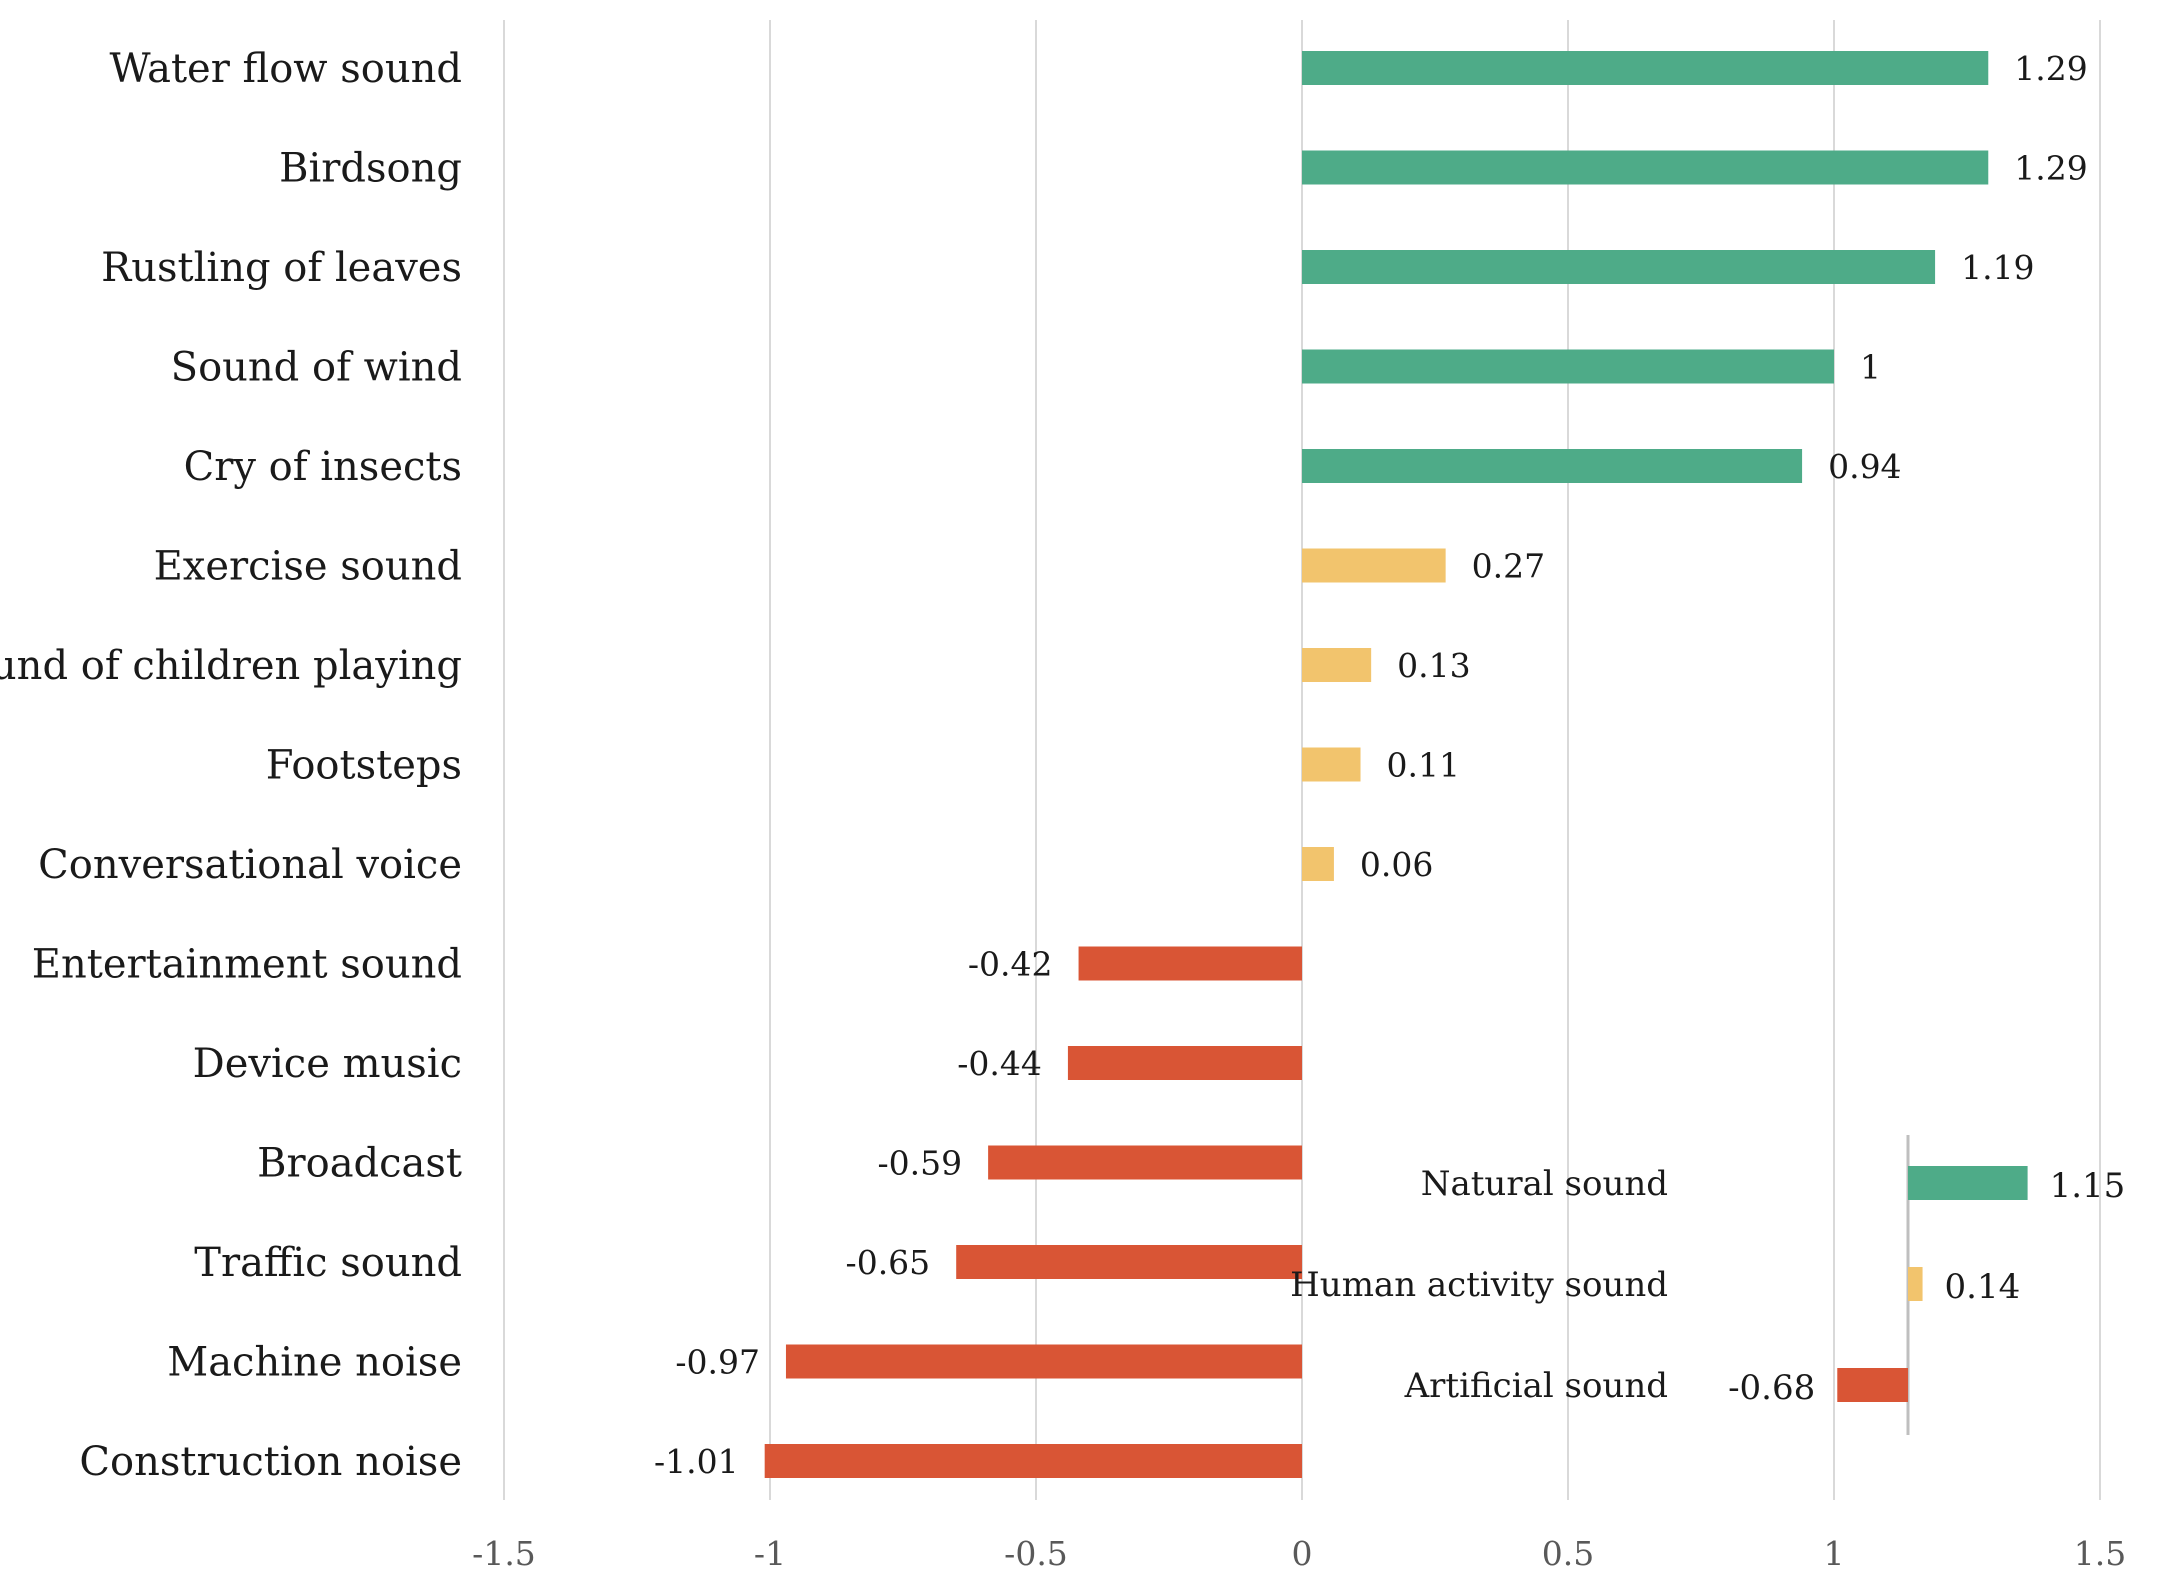 The image size is (2163, 1578). I want to click on category-label: Traffic sound, so click(328, 1263).